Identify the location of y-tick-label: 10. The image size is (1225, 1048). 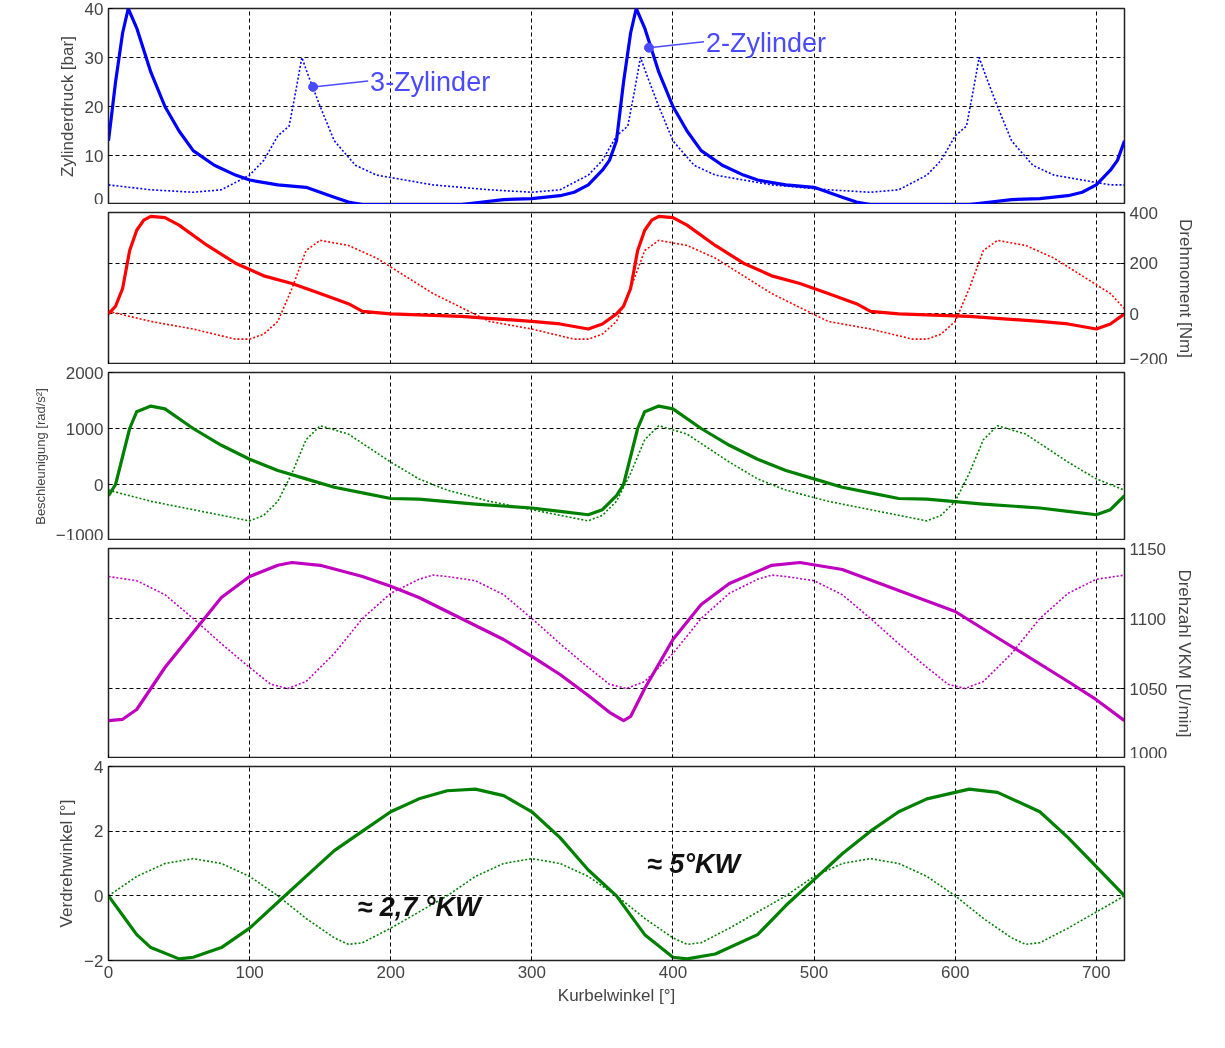
(94, 156).